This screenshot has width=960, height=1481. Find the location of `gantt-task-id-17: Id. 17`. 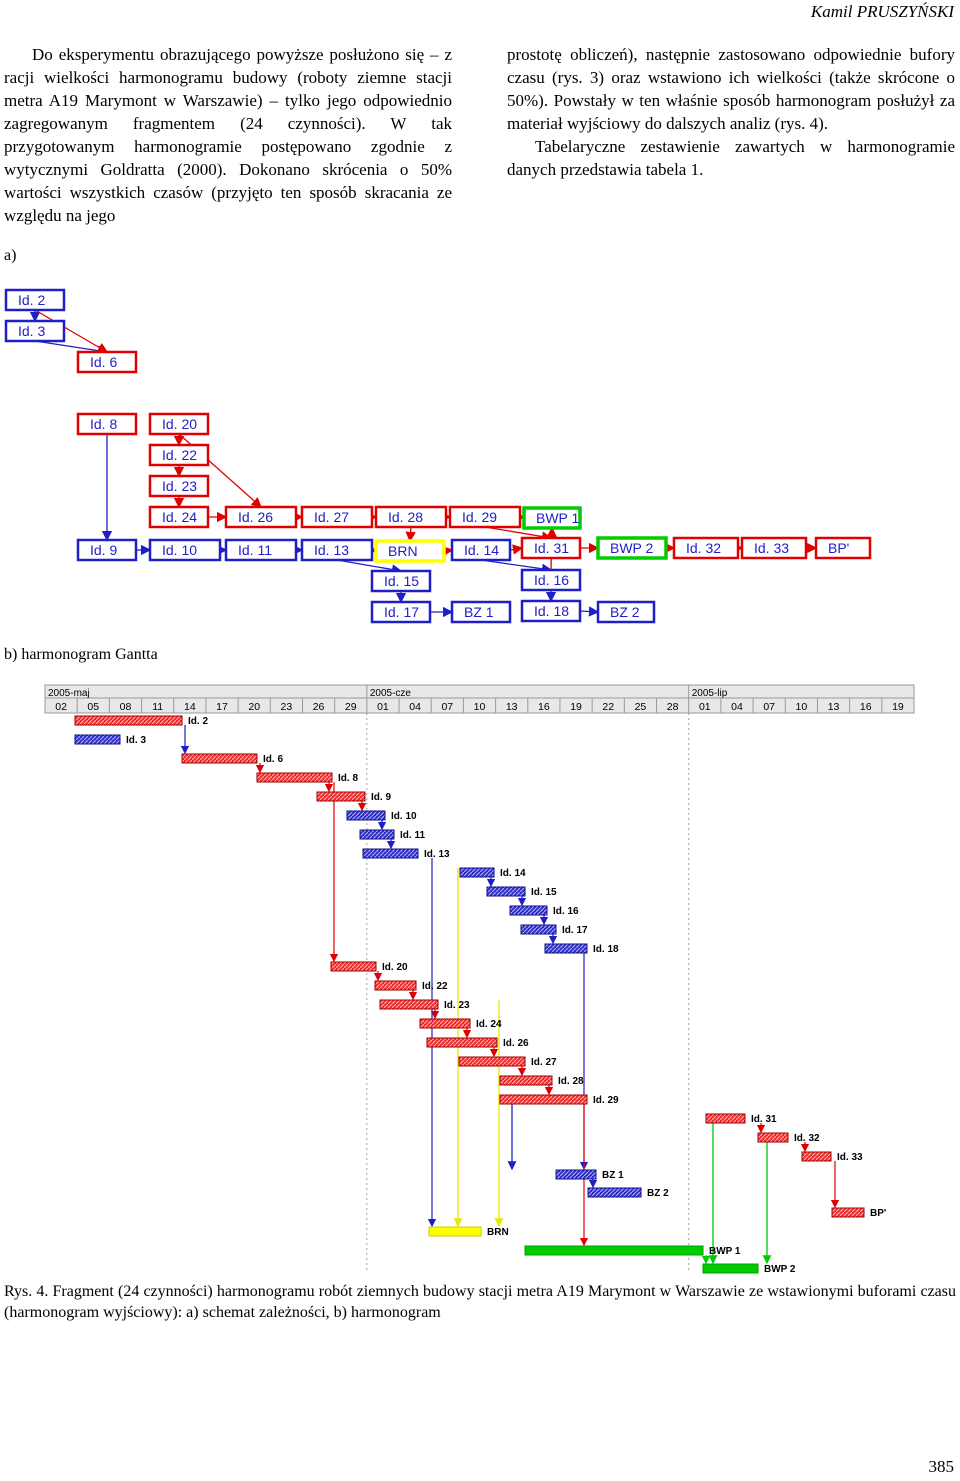

gantt-task-id-17: Id. 17 is located at coordinates (554, 930).